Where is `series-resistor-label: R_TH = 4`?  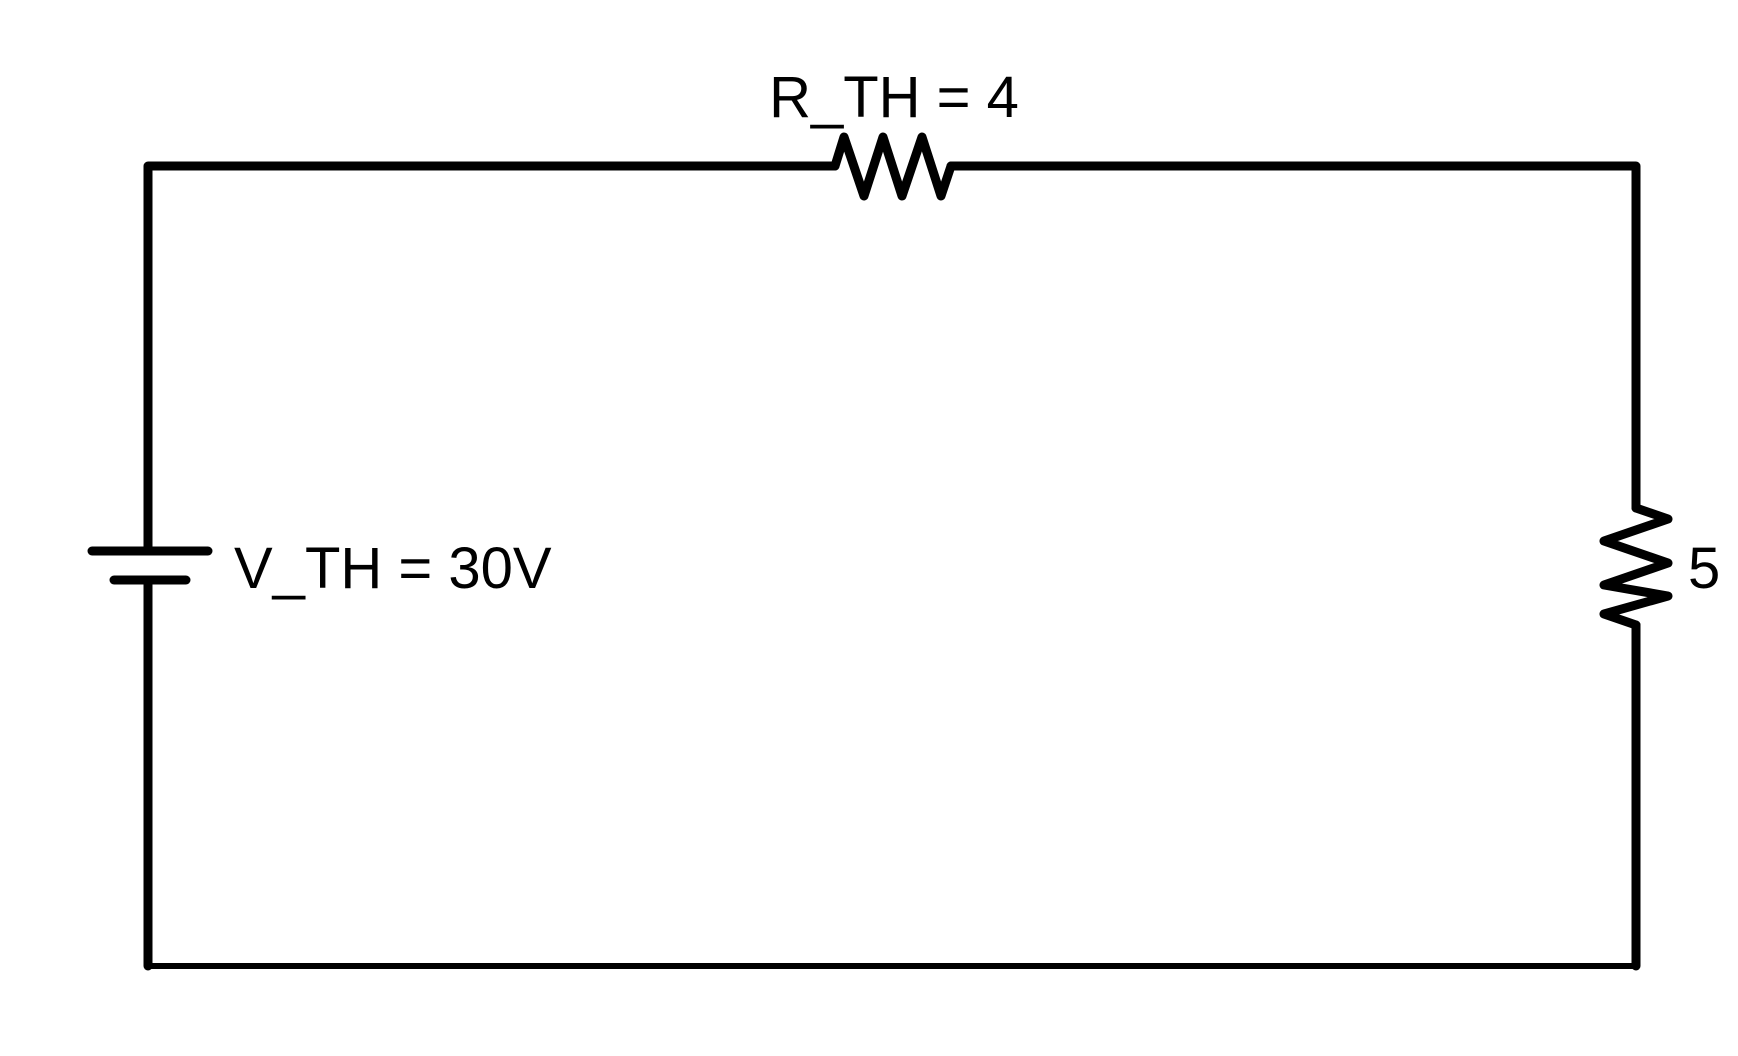 series-resistor-label: R_TH = 4 is located at coordinates (894, 97).